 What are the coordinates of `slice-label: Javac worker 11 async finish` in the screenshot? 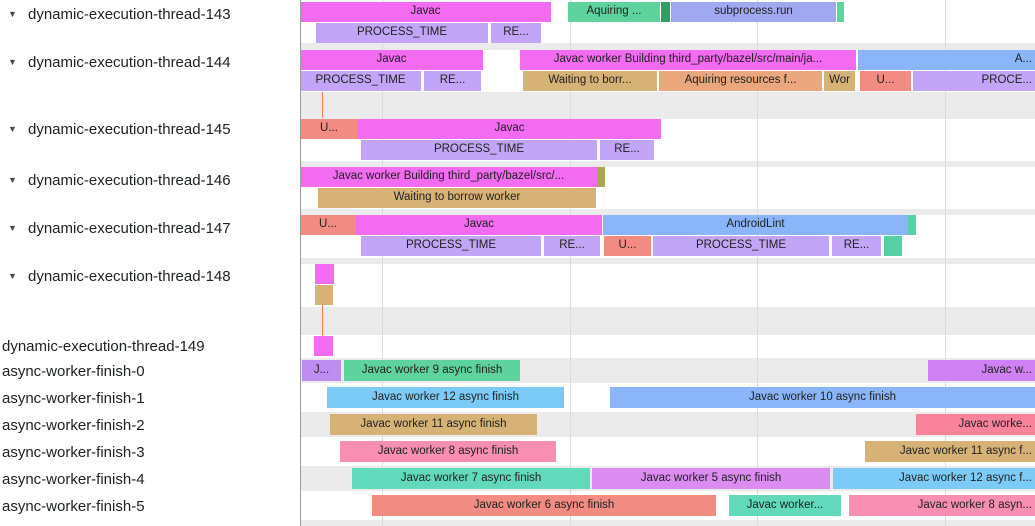 It's located at (433, 423).